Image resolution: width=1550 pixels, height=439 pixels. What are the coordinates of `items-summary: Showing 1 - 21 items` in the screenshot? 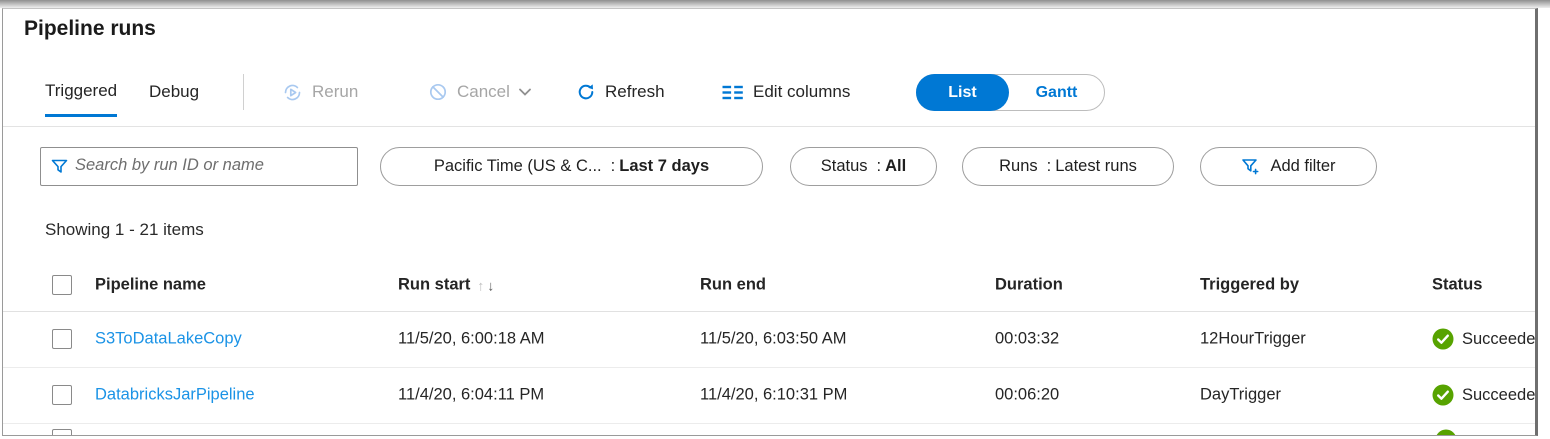 It's located at (124, 229).